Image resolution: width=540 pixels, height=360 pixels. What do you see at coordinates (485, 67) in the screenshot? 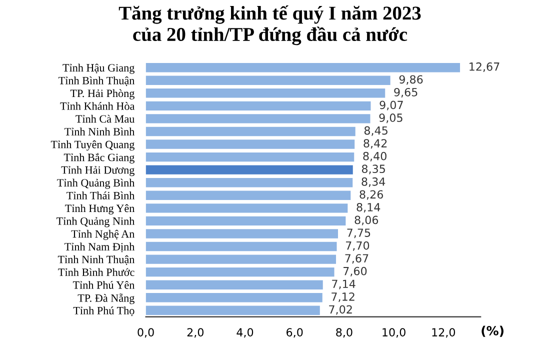
I see `data-label: 12,67` at bounding box center [485, 67].